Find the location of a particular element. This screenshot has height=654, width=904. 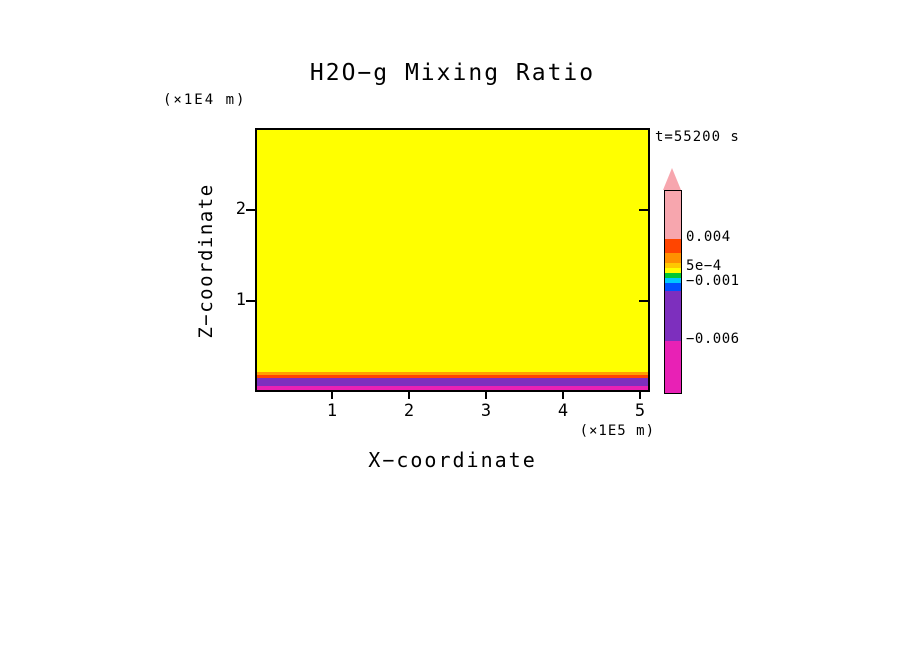

colorbar-segment-gold is located at coordinates (673, 265).